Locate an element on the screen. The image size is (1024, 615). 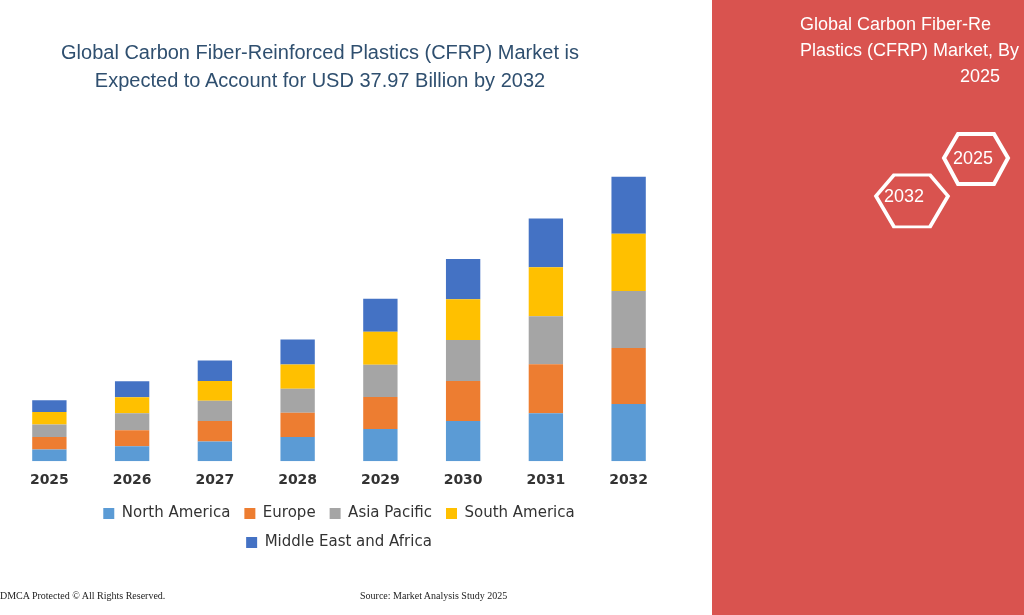
x-tick-label: 2028 is located at coordinates (298, 479).